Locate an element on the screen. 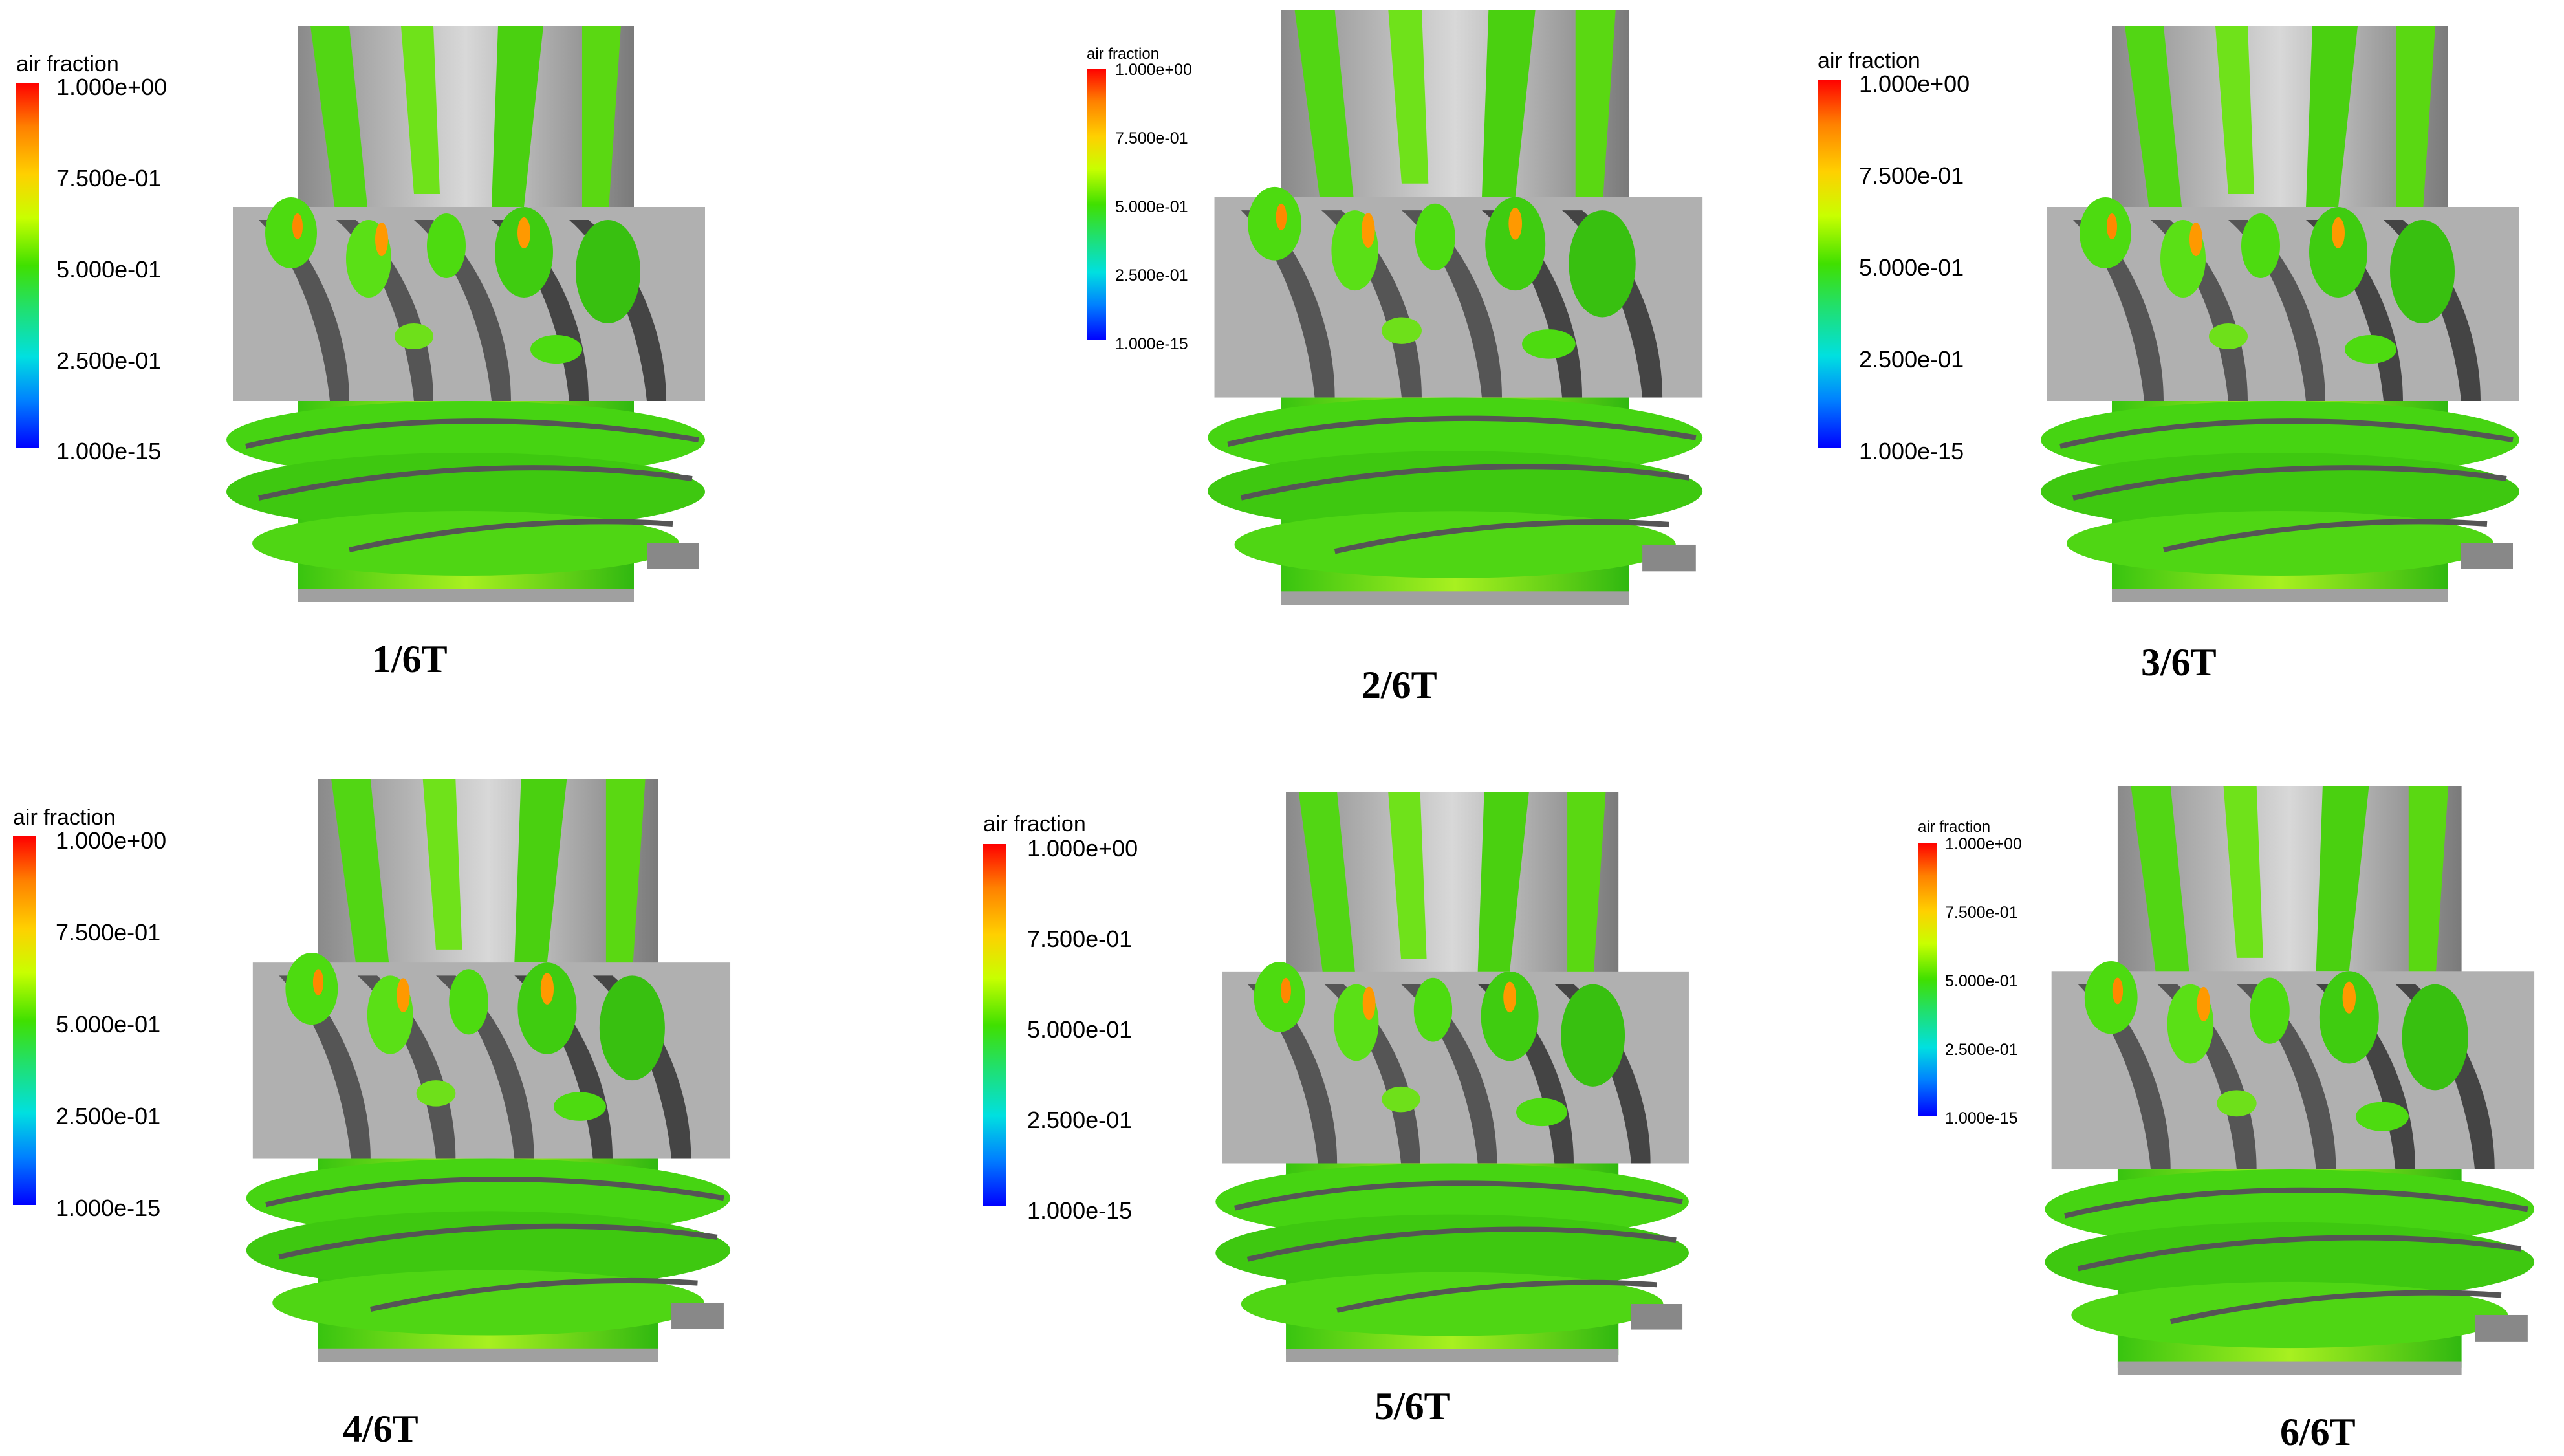 Image resolution: width=2564 pixels, height=1456 pixels. panel-caption: 3/6T is located at coordinates (2179, 662).